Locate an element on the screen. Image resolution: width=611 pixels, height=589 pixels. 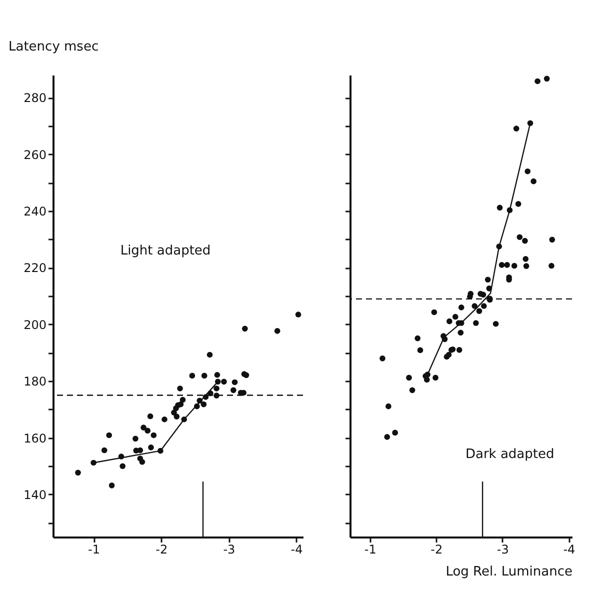
y-tick-label: 180 is located at coordinates (35, 381).